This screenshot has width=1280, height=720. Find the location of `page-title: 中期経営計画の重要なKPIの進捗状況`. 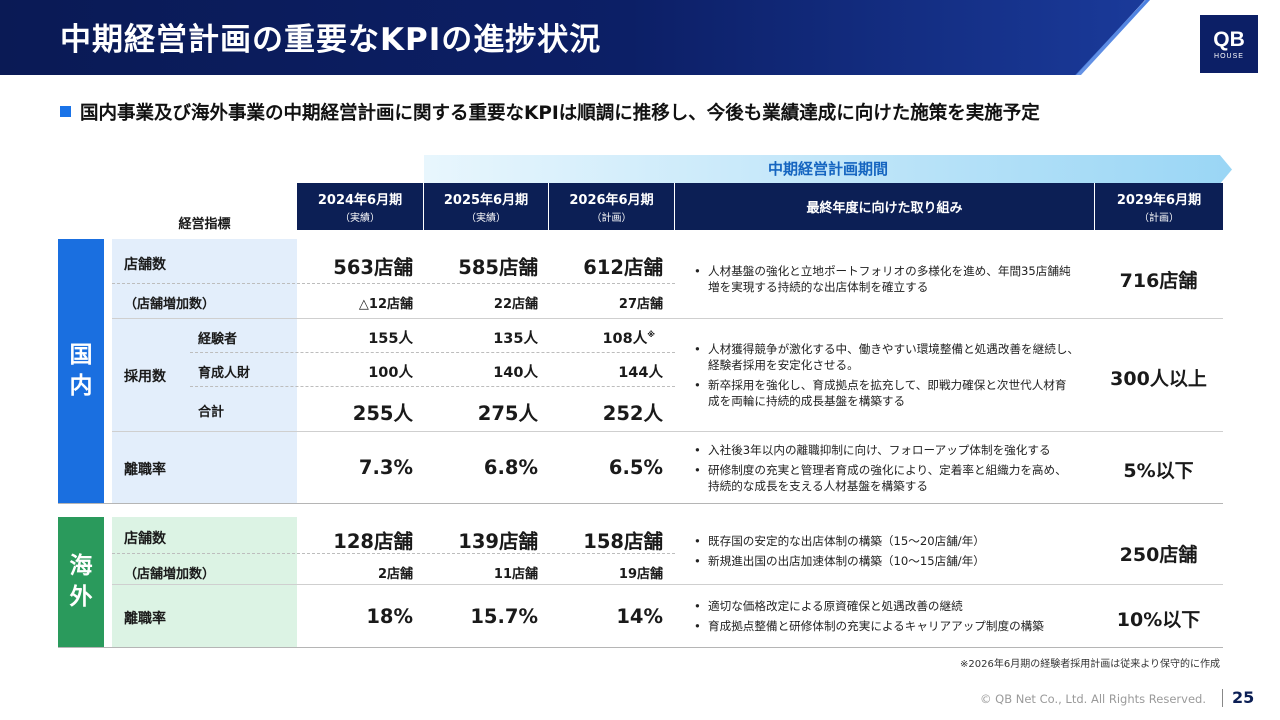

page-title: 中期経営計画の重要なKPIの進捗状況 is located at coordinates (331, 40).